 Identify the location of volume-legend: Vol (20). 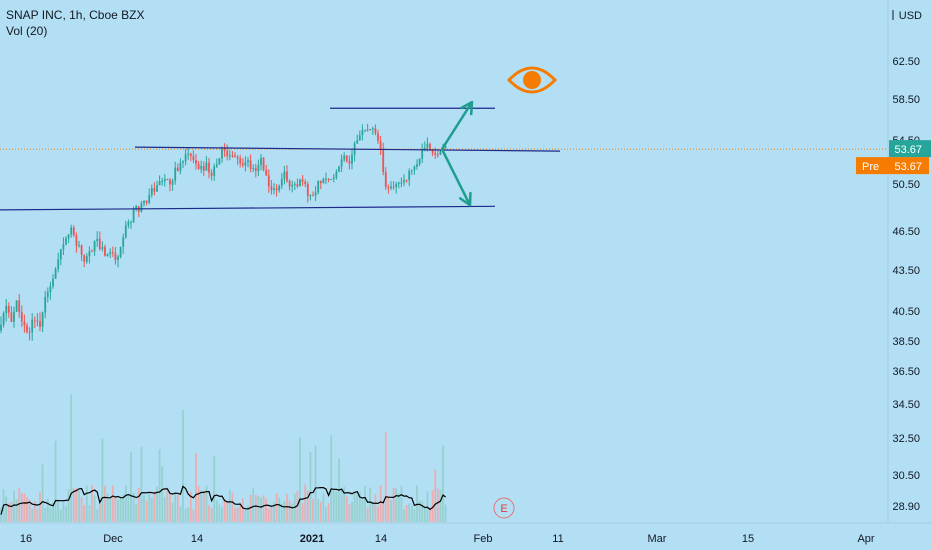
(27, 31).